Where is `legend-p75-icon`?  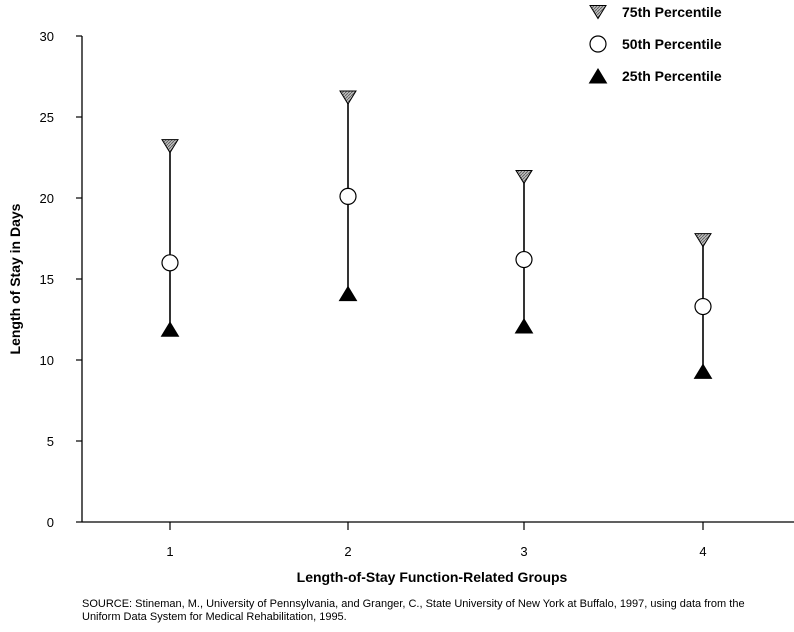 legend-p75-icon is located at coordinates (598, 12).